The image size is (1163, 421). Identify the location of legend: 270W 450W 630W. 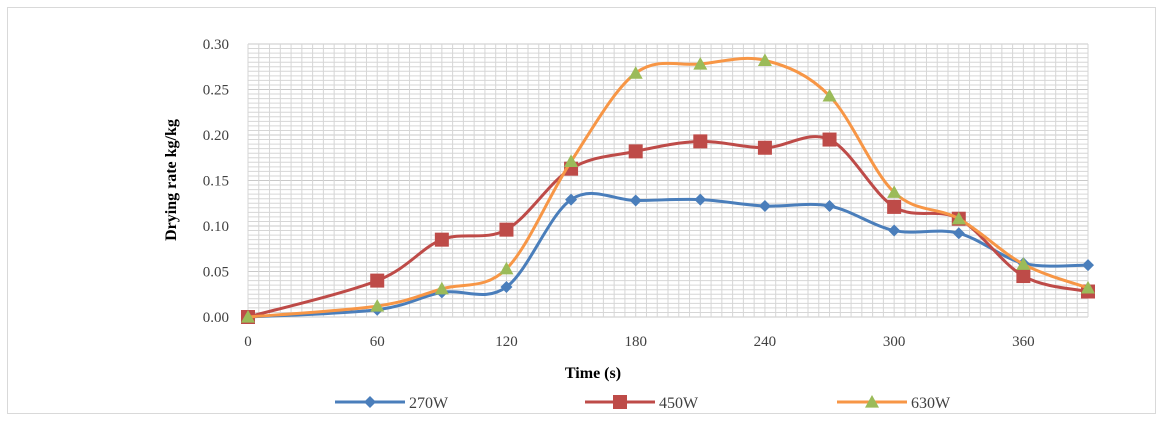
(643, 403).